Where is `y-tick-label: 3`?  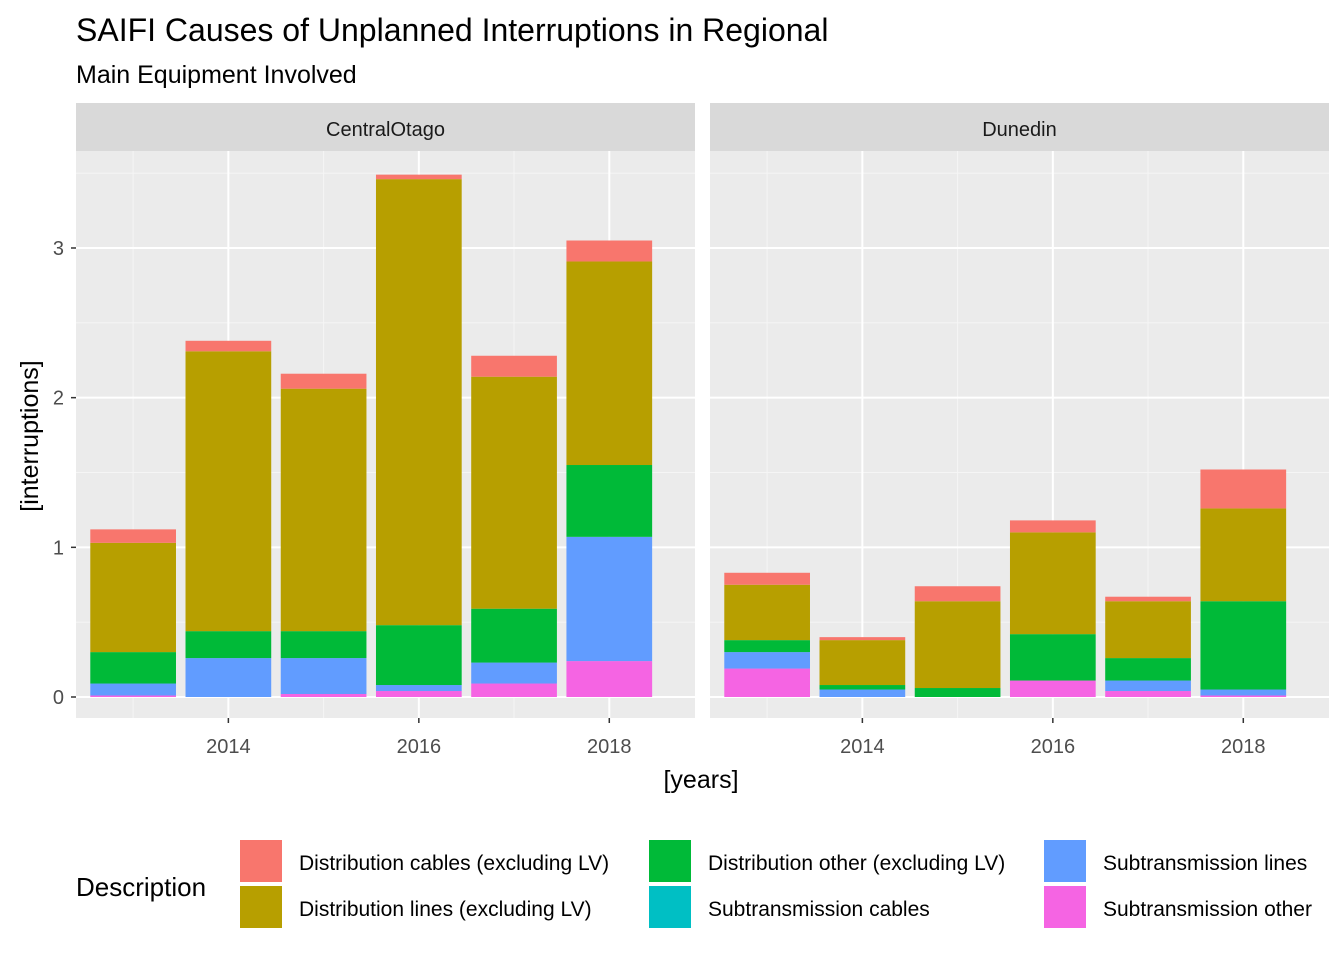 y-tick-label: 3 is located at coordinates (58, 249).